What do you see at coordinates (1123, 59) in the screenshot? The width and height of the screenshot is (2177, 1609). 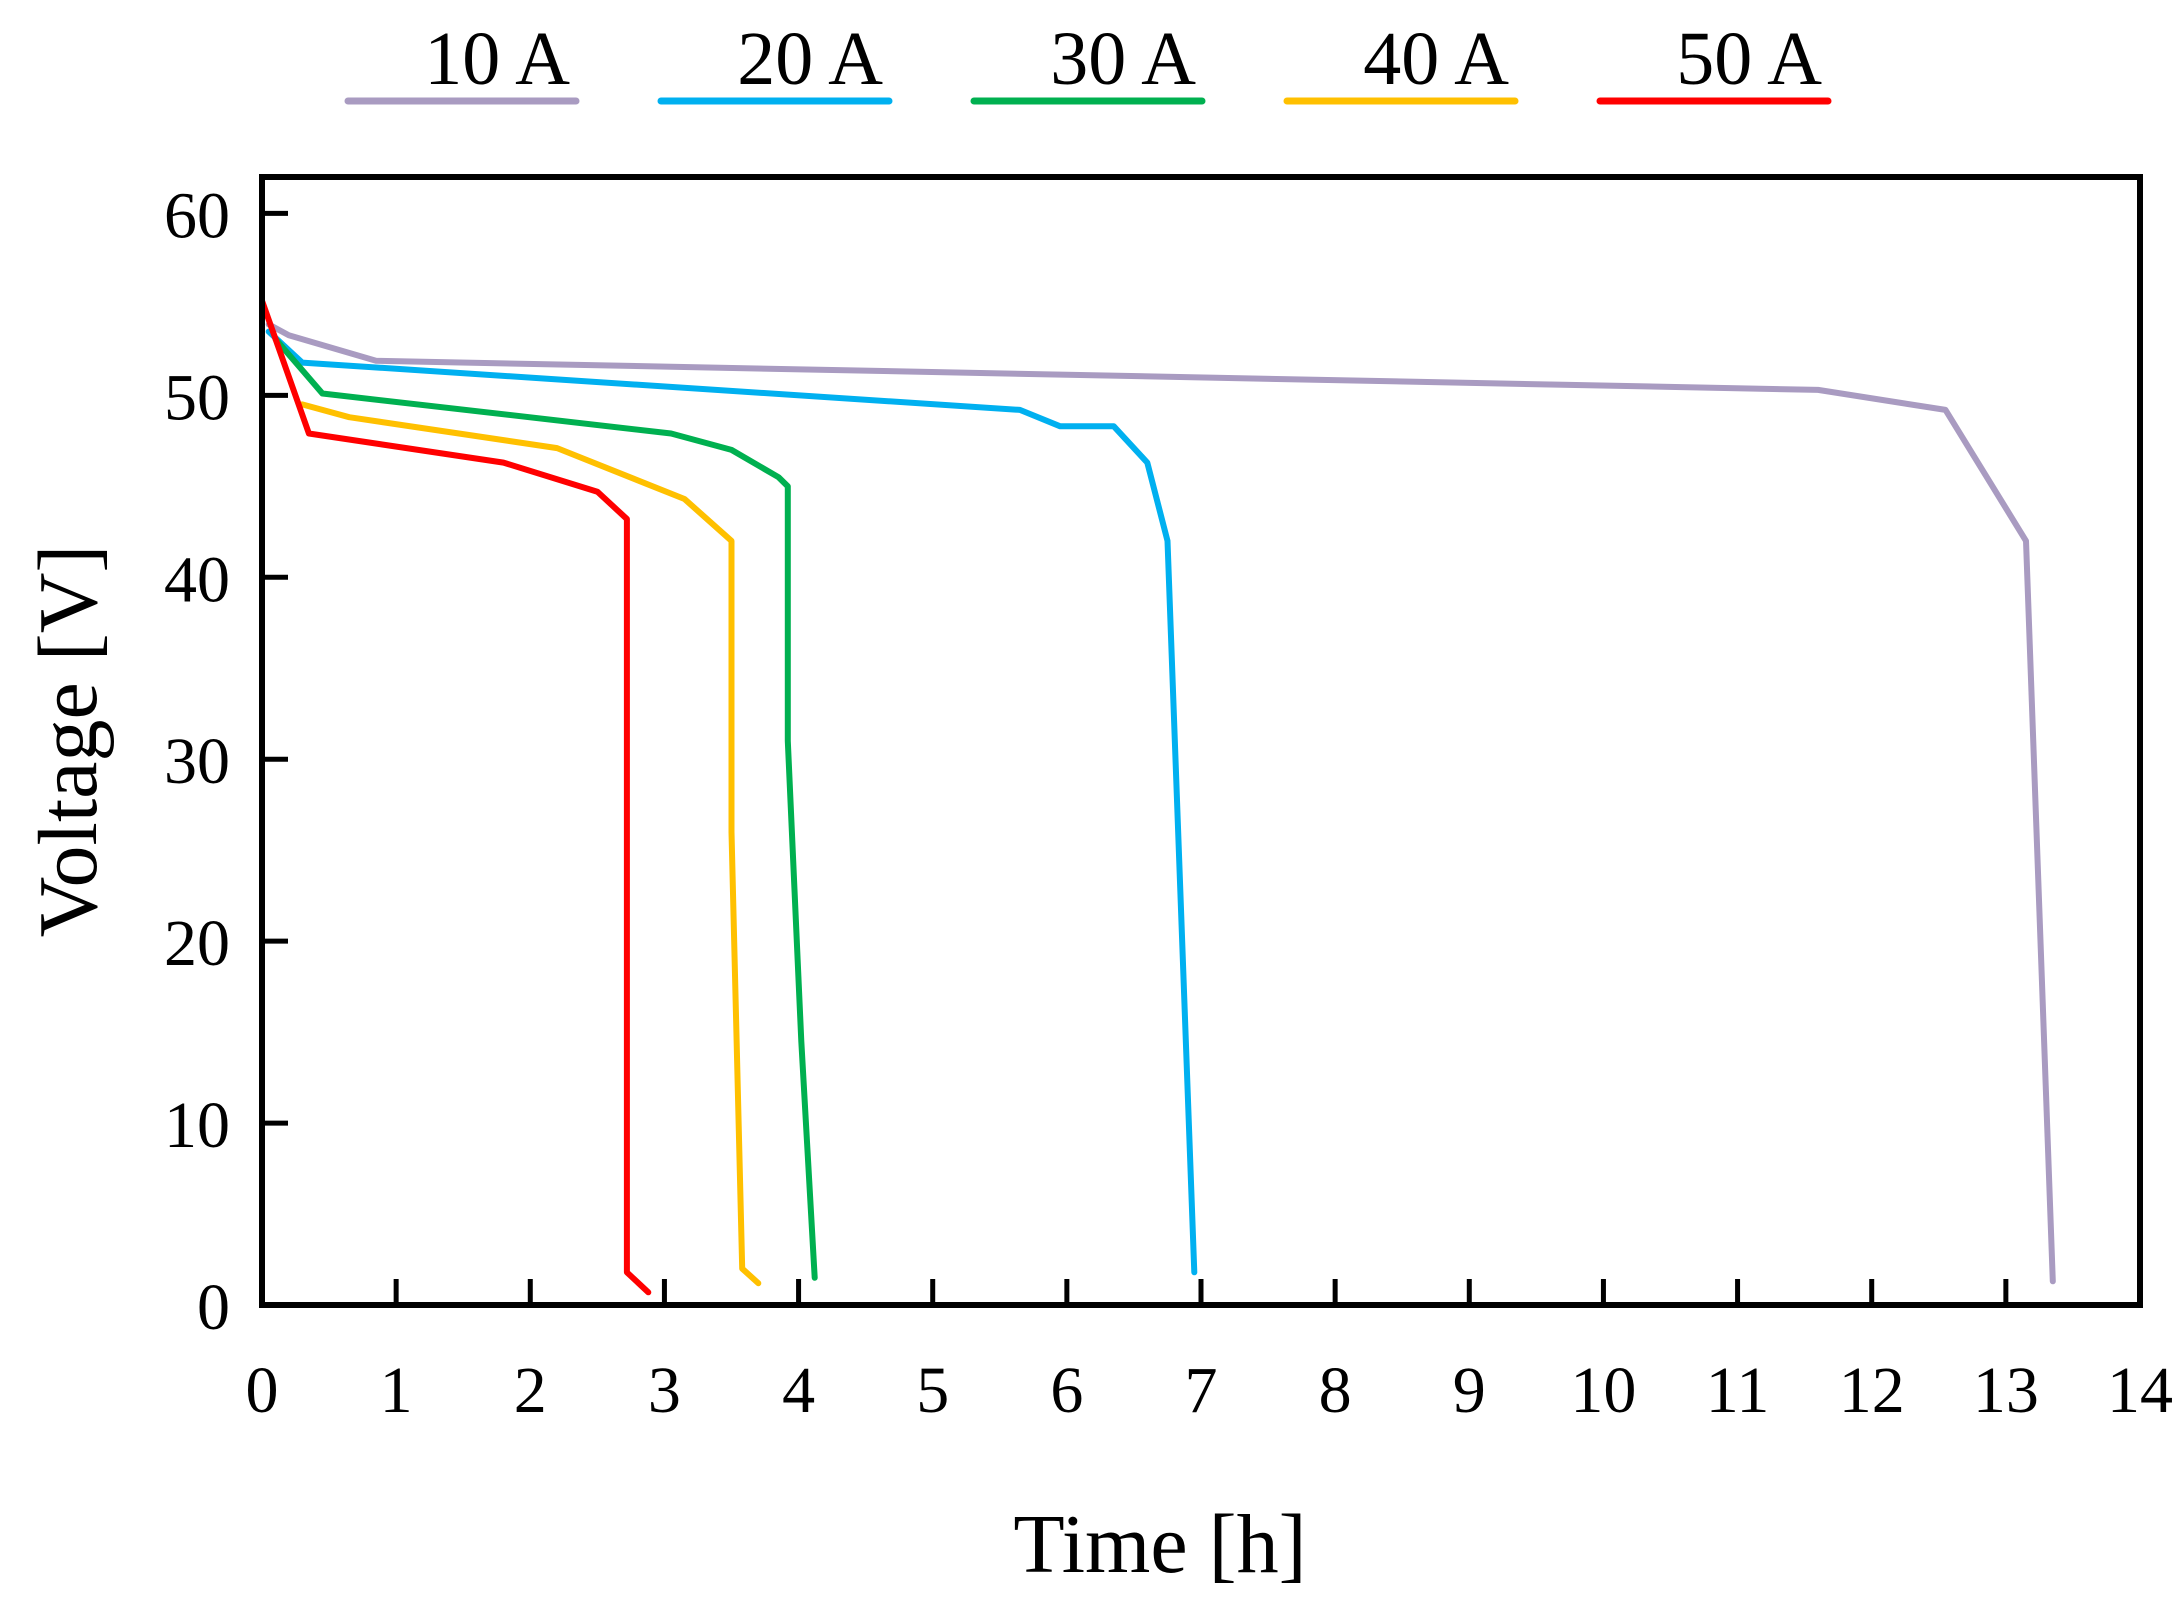 I see `legend-label: 30 A` at bounding box center [1123, 59].